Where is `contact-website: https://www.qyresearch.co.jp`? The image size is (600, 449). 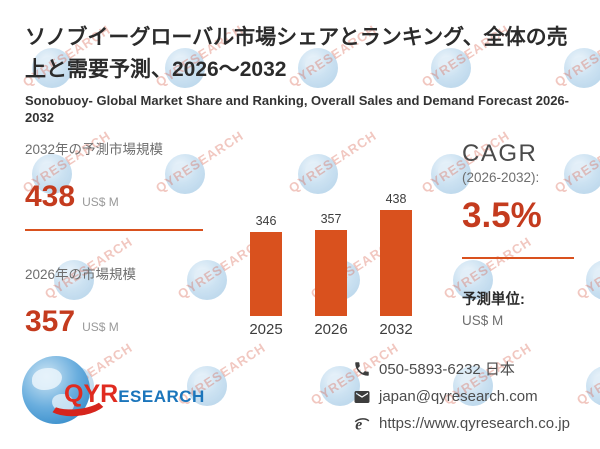
contact-website: https://www.qyresearch.co.jp is located at coordinates (474, 423).